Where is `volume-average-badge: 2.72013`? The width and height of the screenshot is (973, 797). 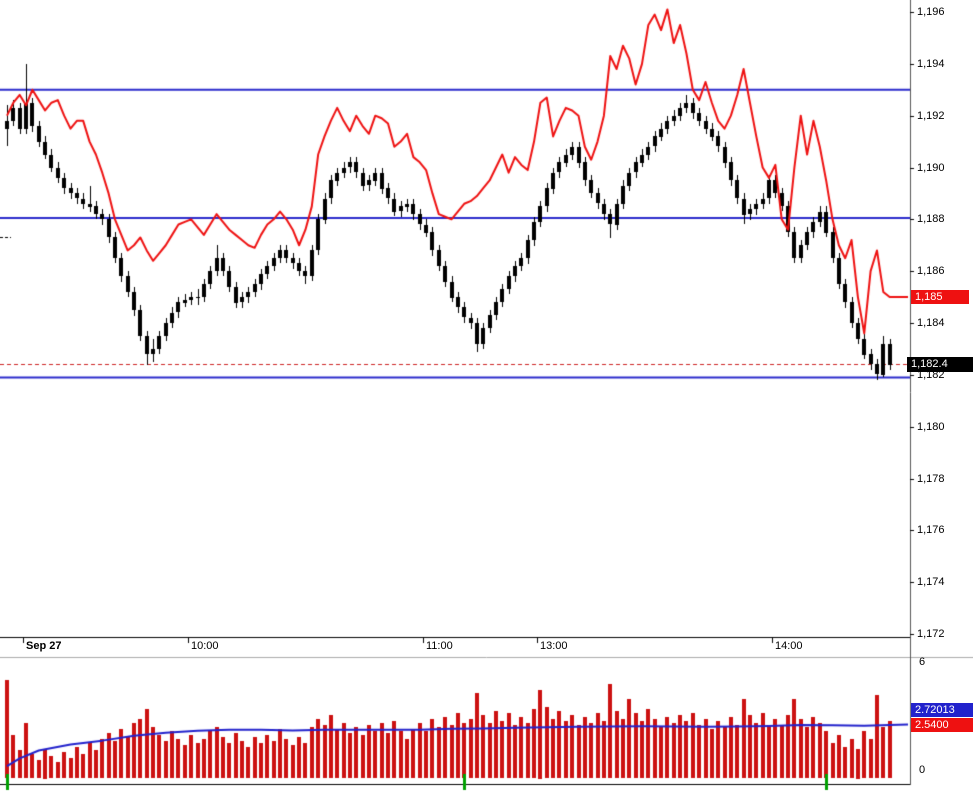 volume-average-badge: 2.72013 is located at coordinates (942, 710).